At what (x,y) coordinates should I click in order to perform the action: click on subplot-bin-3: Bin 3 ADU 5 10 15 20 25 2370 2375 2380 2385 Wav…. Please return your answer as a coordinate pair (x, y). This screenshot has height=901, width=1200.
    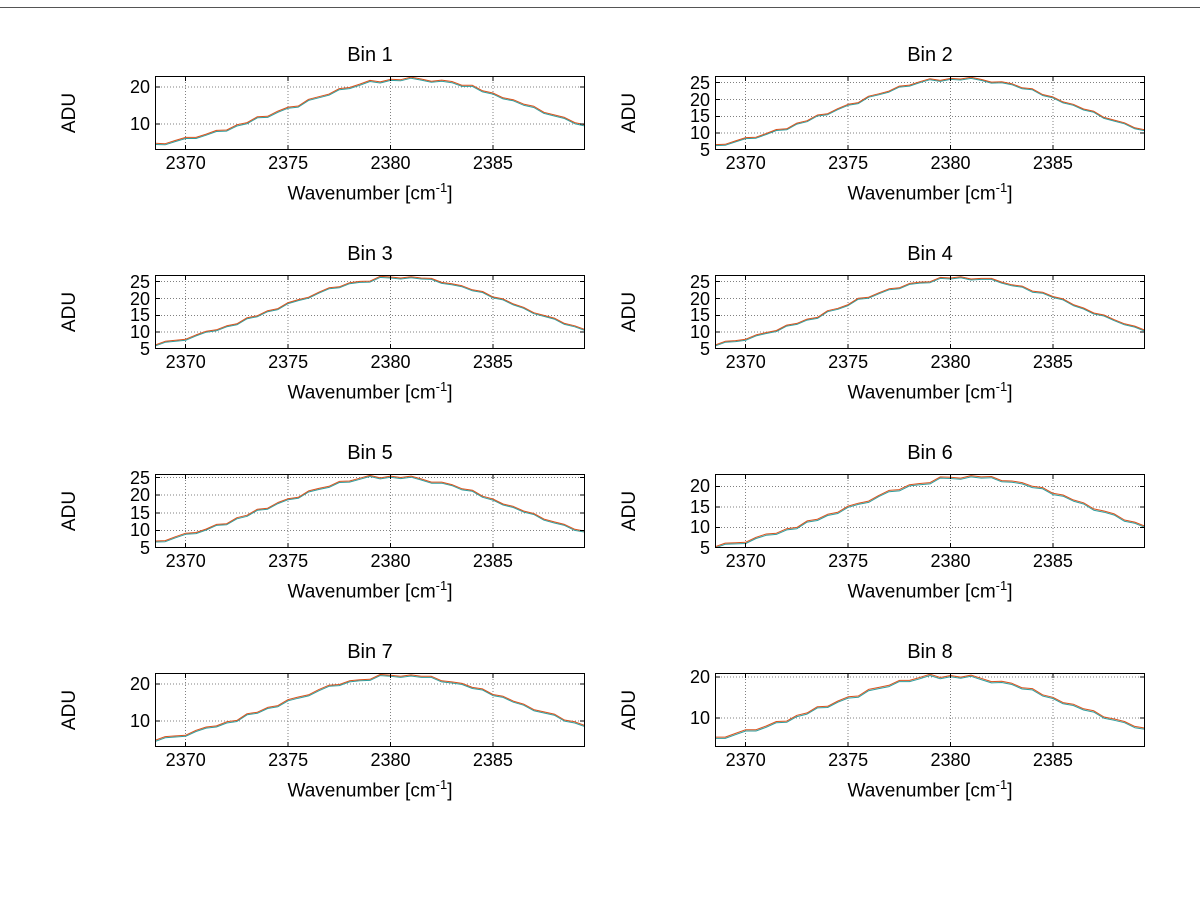
    Looking at the image, I should click on (320, 342).